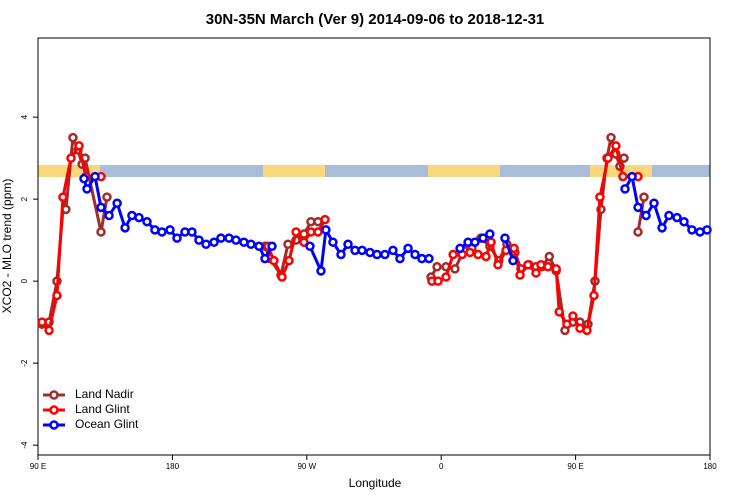 Image resolution: width=750 pixels, height=500 pixels. What do you see at coordinates (24, 116) in the screenshot?
I see `y-tick-label: 4` at bounding box center [24, 116].